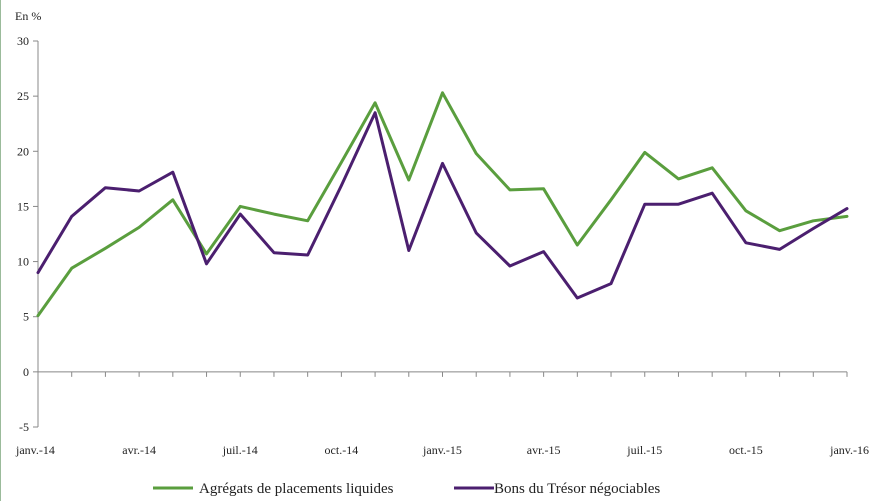  Describe the element at coordinates (28, 234) in the screenshot. I see `y-axis: -5 0 5 10 15 20 25 30` at that location.